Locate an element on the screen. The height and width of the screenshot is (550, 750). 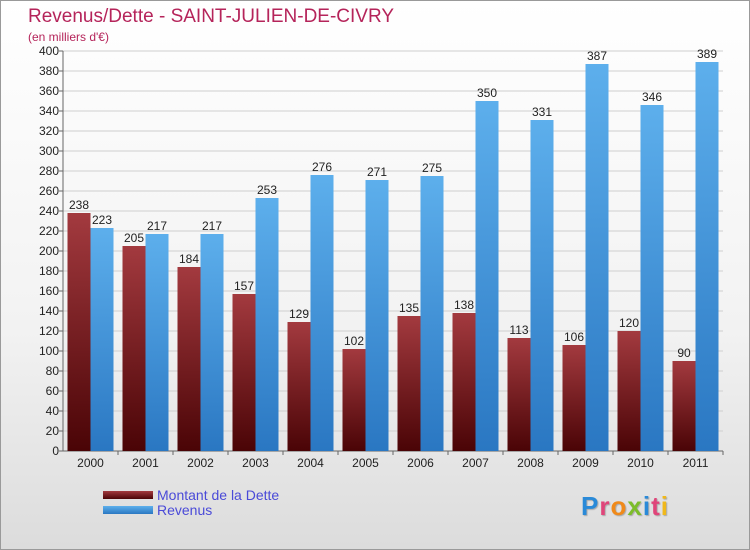
data-label-revenue: 331 is located at coordinates (542, 112).